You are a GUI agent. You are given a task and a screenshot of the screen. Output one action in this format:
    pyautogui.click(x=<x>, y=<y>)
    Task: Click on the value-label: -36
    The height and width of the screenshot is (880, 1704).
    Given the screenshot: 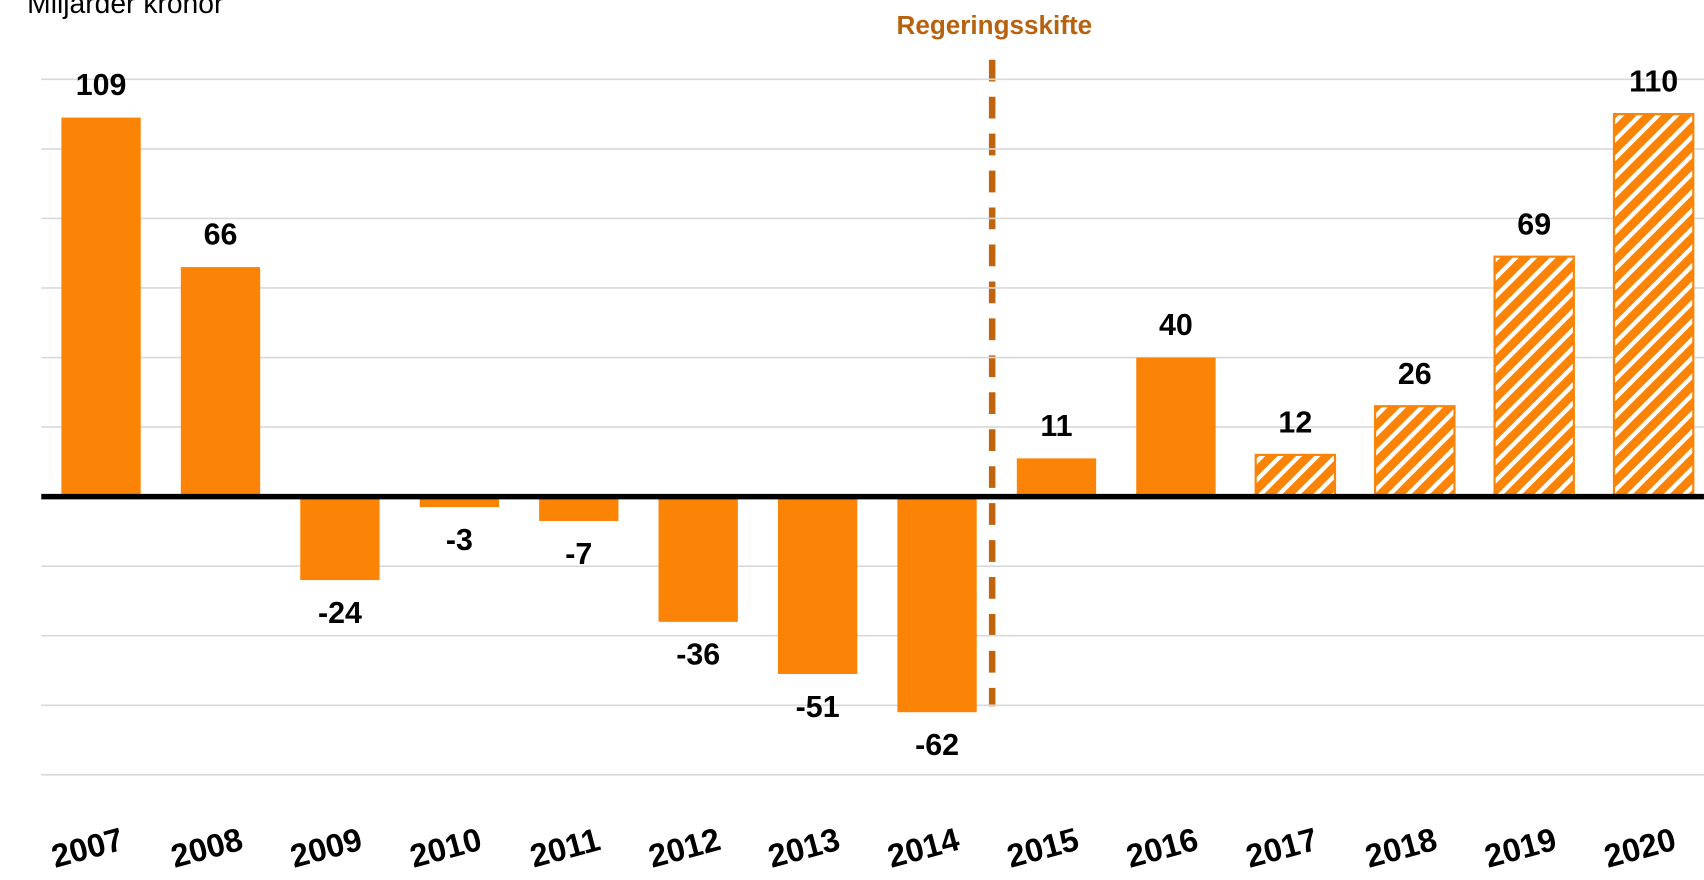 What is the action you would take?
    pyautogui.click(x=698, y=655)
    